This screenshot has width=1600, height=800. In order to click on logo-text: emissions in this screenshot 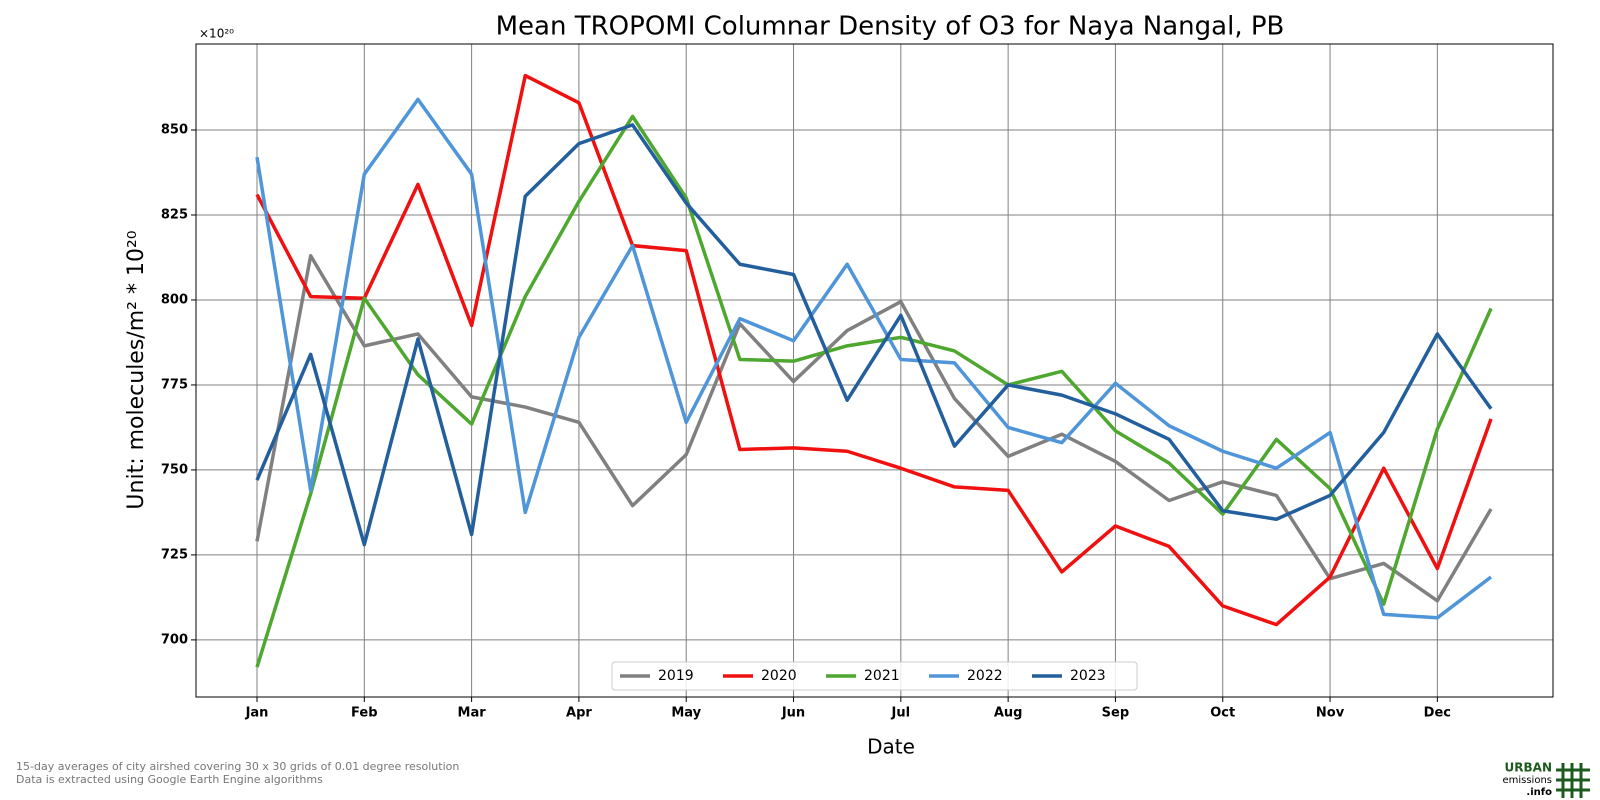, I will do `click(1527, 780)`.